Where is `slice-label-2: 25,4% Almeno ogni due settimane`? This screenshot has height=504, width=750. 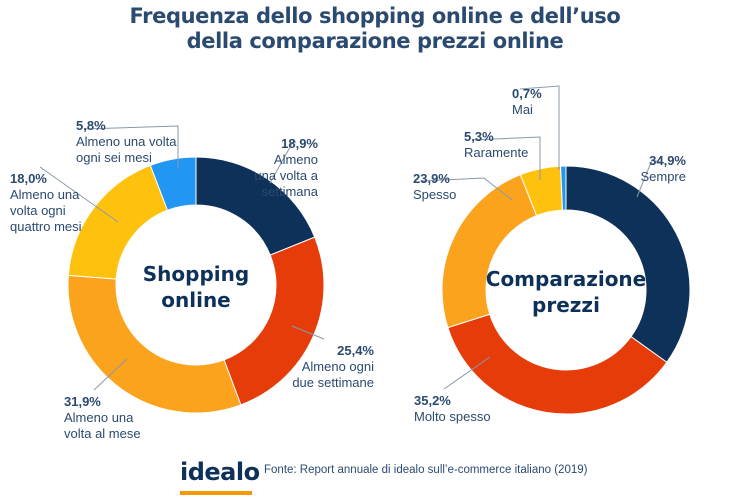
slice-label-2: 25,4% Almeno ogni due settimane is located at coordinates (333, 366).